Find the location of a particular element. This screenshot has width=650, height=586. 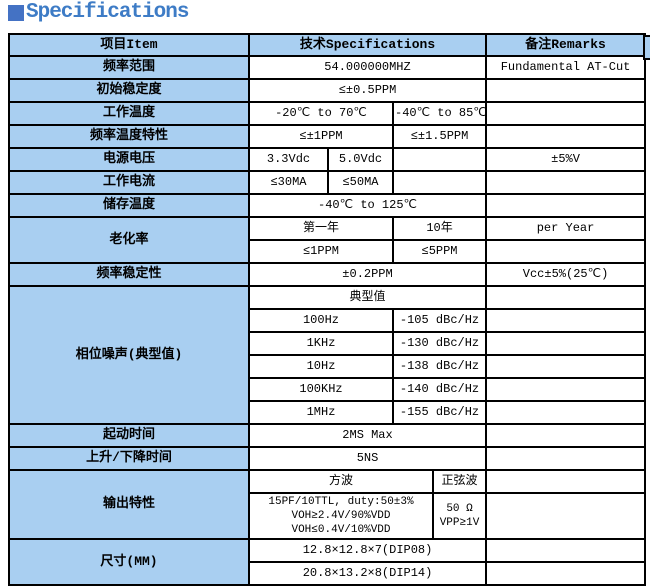

row-phase-noise-point: 100KHz -140 dBc/Hz is located at coordinates (328, 389).